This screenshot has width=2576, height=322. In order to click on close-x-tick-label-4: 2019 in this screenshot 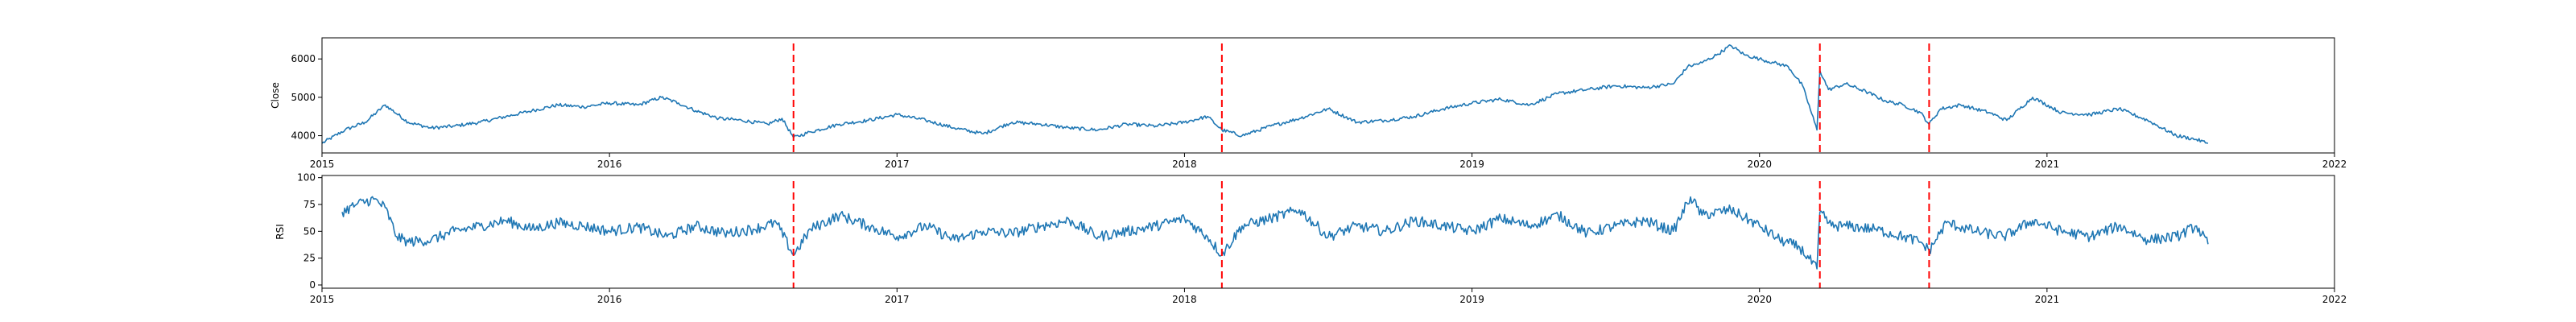, I will do `click(1471, 164)`.